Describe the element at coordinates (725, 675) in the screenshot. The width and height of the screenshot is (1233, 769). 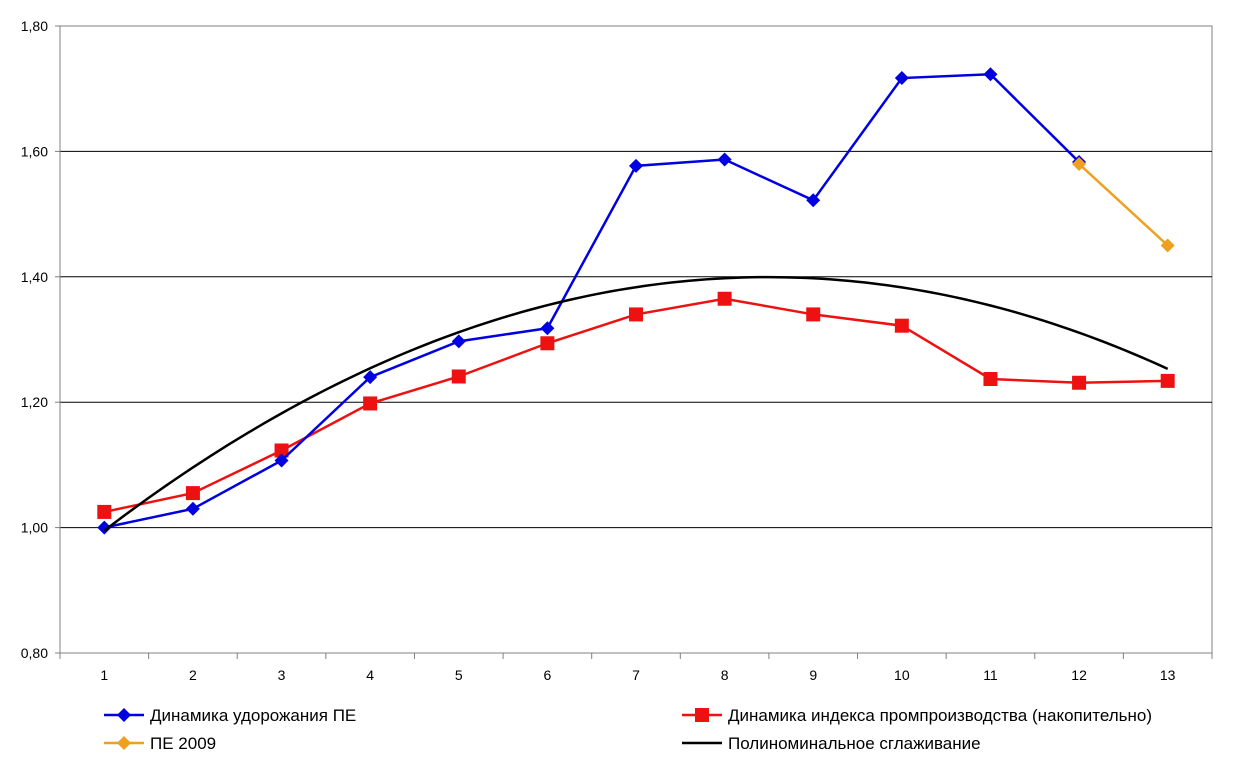
I see `x-tick-label: 8` at that location.